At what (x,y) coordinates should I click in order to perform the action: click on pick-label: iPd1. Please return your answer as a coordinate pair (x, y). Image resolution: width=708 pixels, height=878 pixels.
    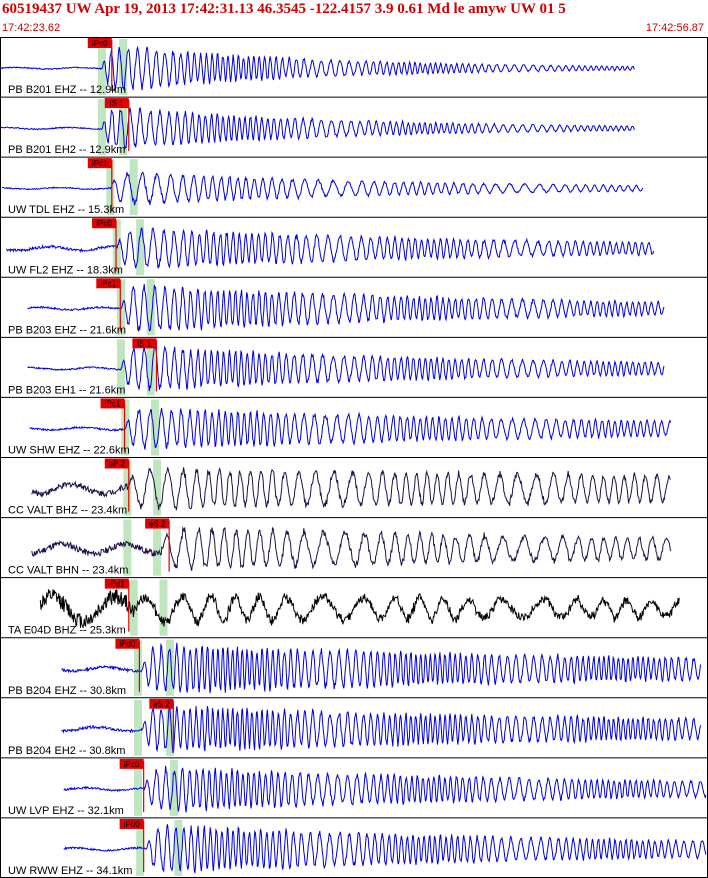
    Looking at the image, I should click on (117, 584).